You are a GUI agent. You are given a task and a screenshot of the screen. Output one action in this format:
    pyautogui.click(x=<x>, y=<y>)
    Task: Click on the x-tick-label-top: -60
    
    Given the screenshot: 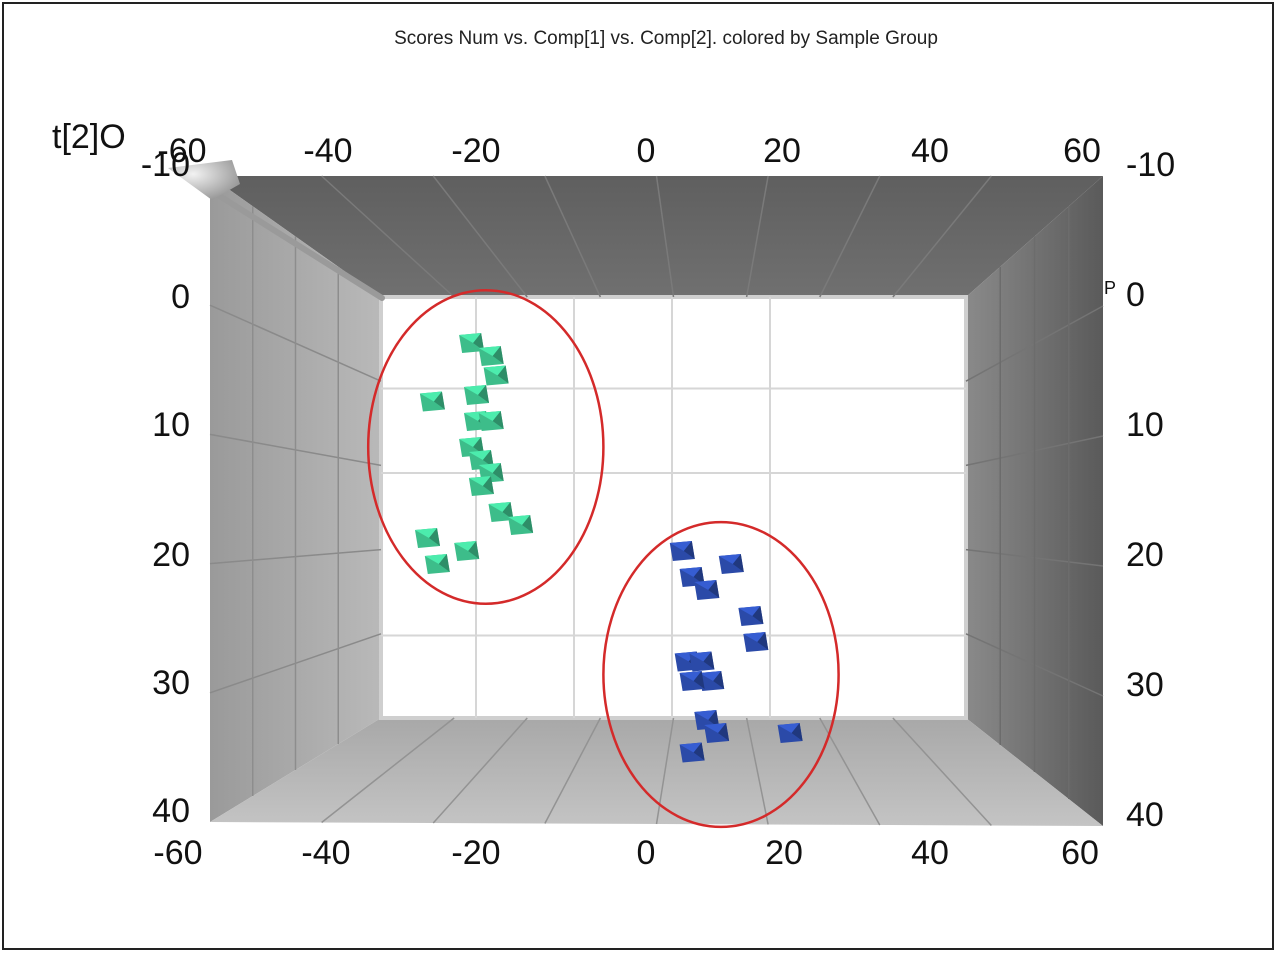 What is the action you would take?
    pyautogui.click(x=181, y=151)
    